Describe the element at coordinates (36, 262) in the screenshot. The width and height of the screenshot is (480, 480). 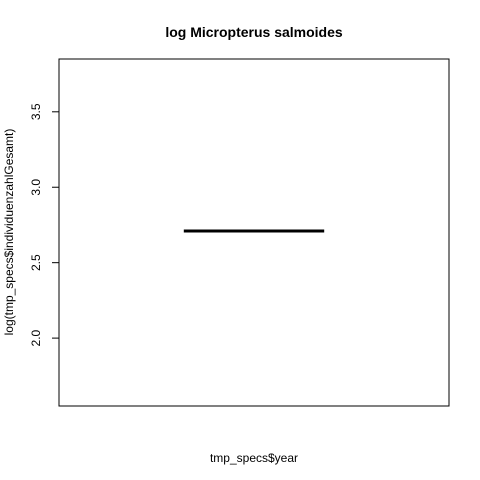
I see `y-tick-label: 2.5` at that location.